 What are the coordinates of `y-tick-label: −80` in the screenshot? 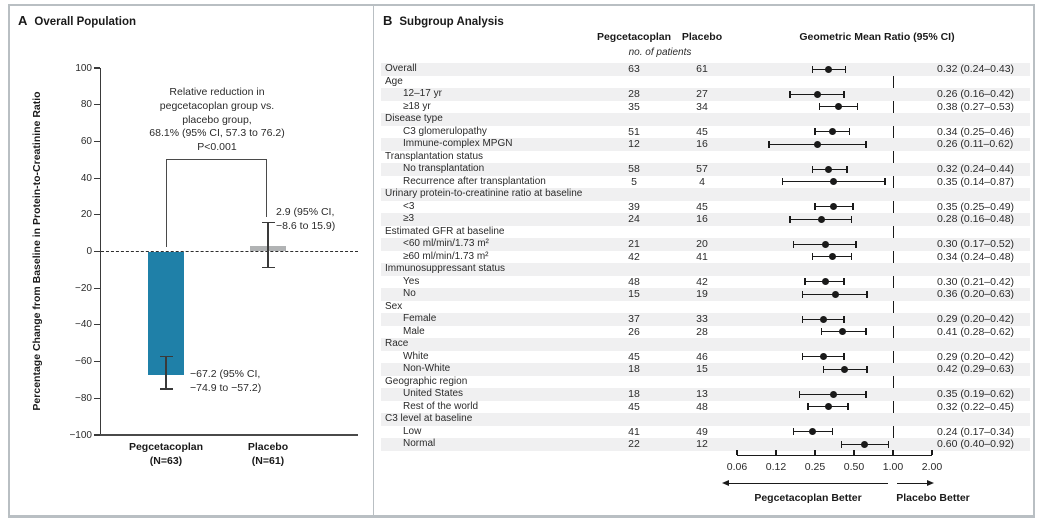 It's located at (83, 398).